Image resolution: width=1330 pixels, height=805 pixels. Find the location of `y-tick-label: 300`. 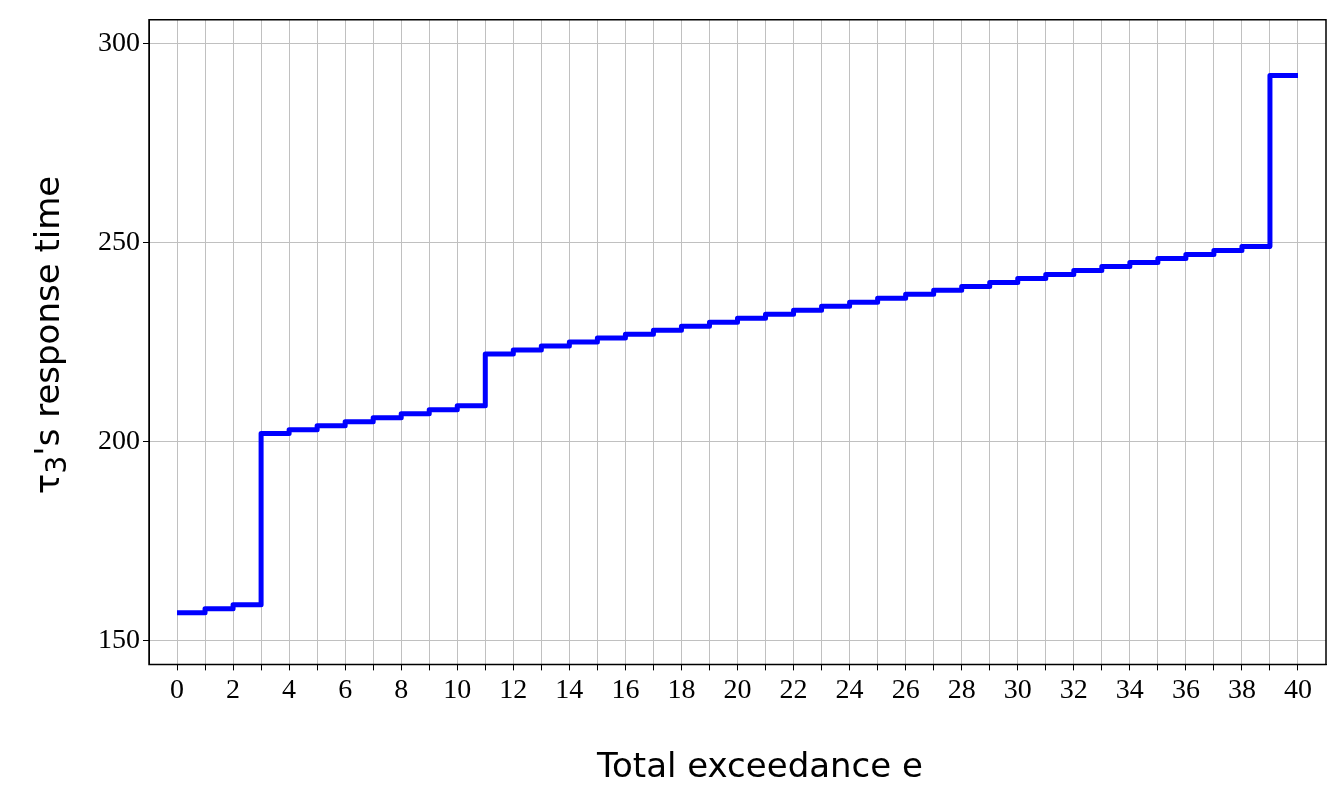

y-tick-label: 300 is located at coordinates (119, 42).